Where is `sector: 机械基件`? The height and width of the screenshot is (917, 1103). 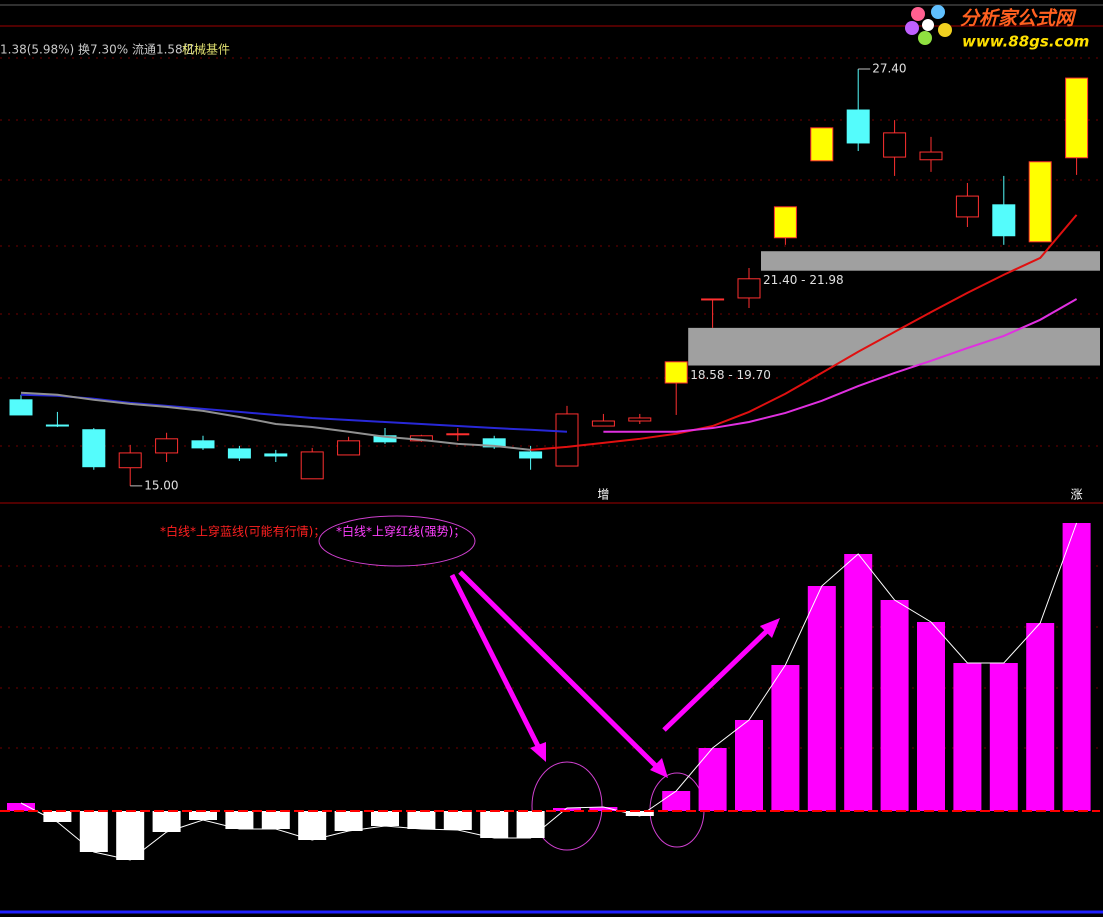
sector: 机械基件 is located at coordinates (206, 49).